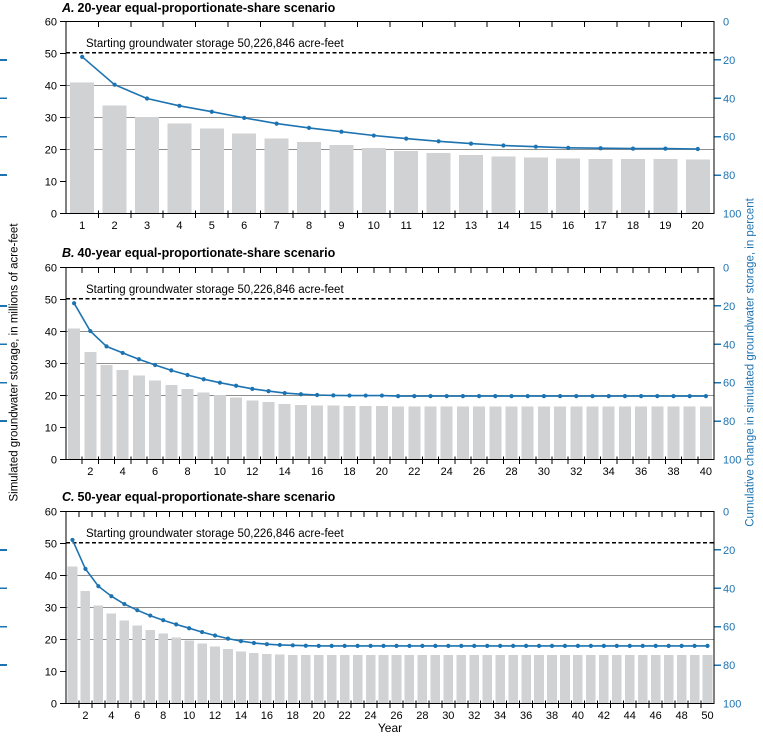 The width and height of the screenshot is (763, 747). What do you see at coordinates (68, 8) in the screenshot?
I see `panel-a-letter: A.` at bounding box center [68, 8].